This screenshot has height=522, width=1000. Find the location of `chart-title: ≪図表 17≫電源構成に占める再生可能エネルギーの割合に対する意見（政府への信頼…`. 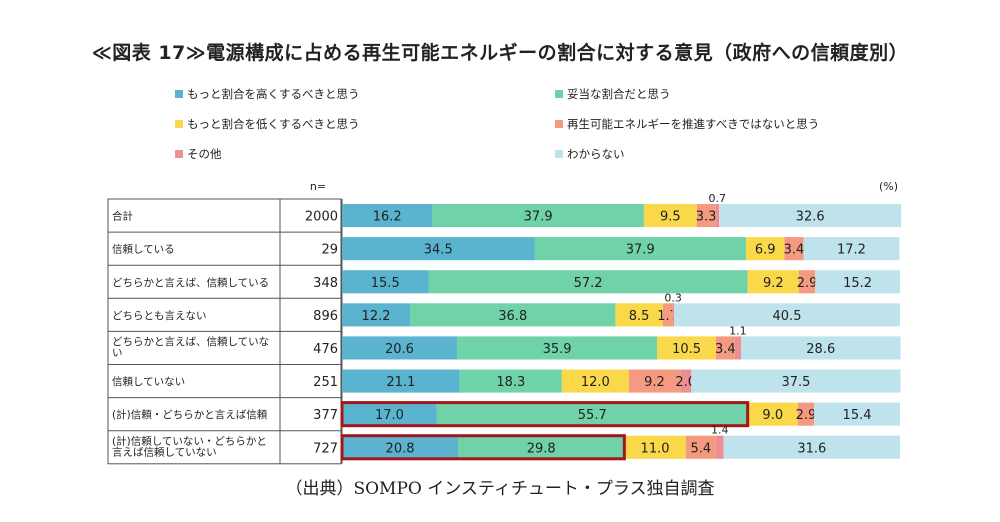

chart-title: ≪図表 17≫電源構成に占める再生可能エネルギーの割合に対する意見（政府への信頼… is located at coordinates (500, 53).